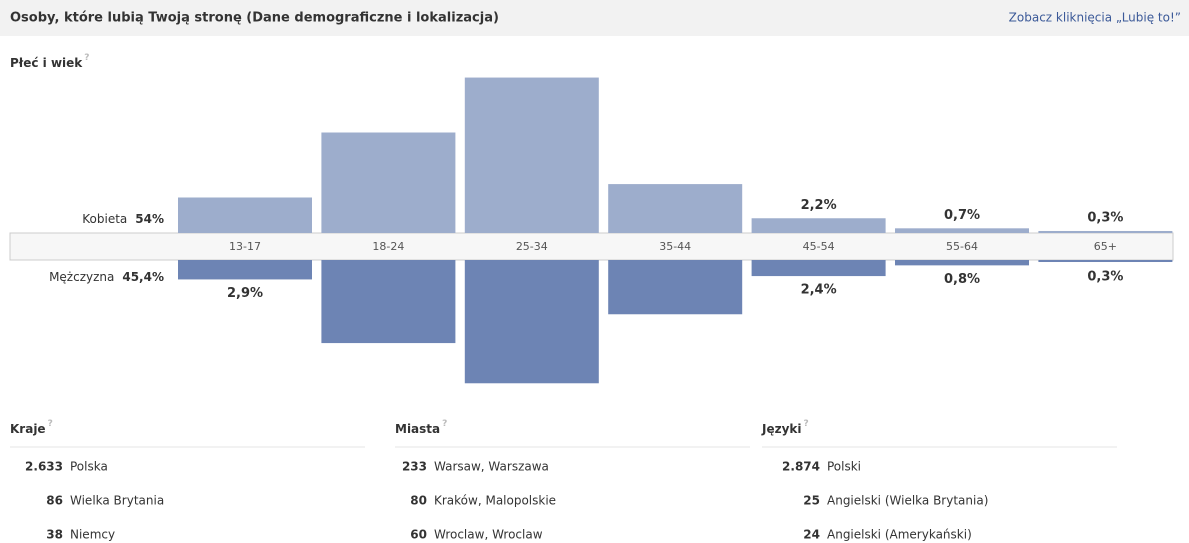 Image resolution: width=1189 pixels, height=543 pixels. Describe the element at coordinates (899, 535) in the screenshot. I see `list-name: Angielski (Amerykański)` at that location.